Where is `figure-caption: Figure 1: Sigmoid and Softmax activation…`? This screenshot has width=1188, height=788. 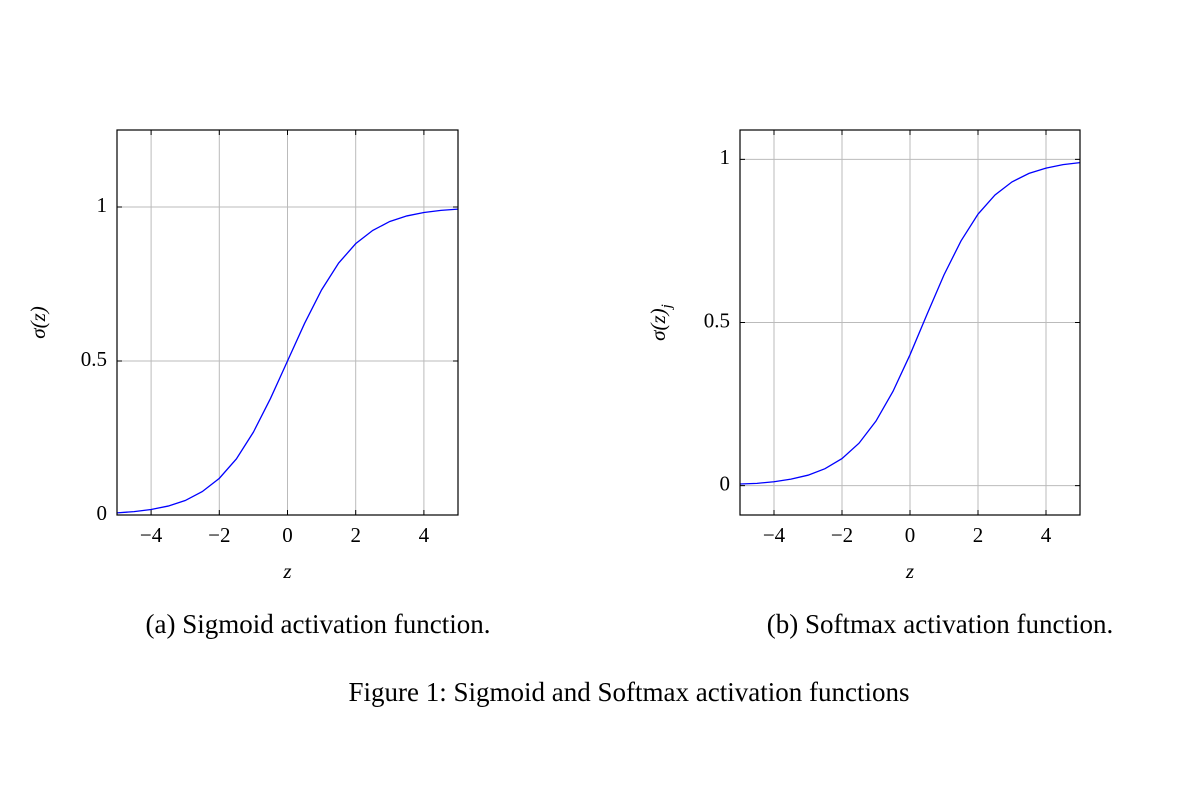 figure-caption: Figure 1: Sigmoid and Softmax activation… is located at coordinates (629, 692).